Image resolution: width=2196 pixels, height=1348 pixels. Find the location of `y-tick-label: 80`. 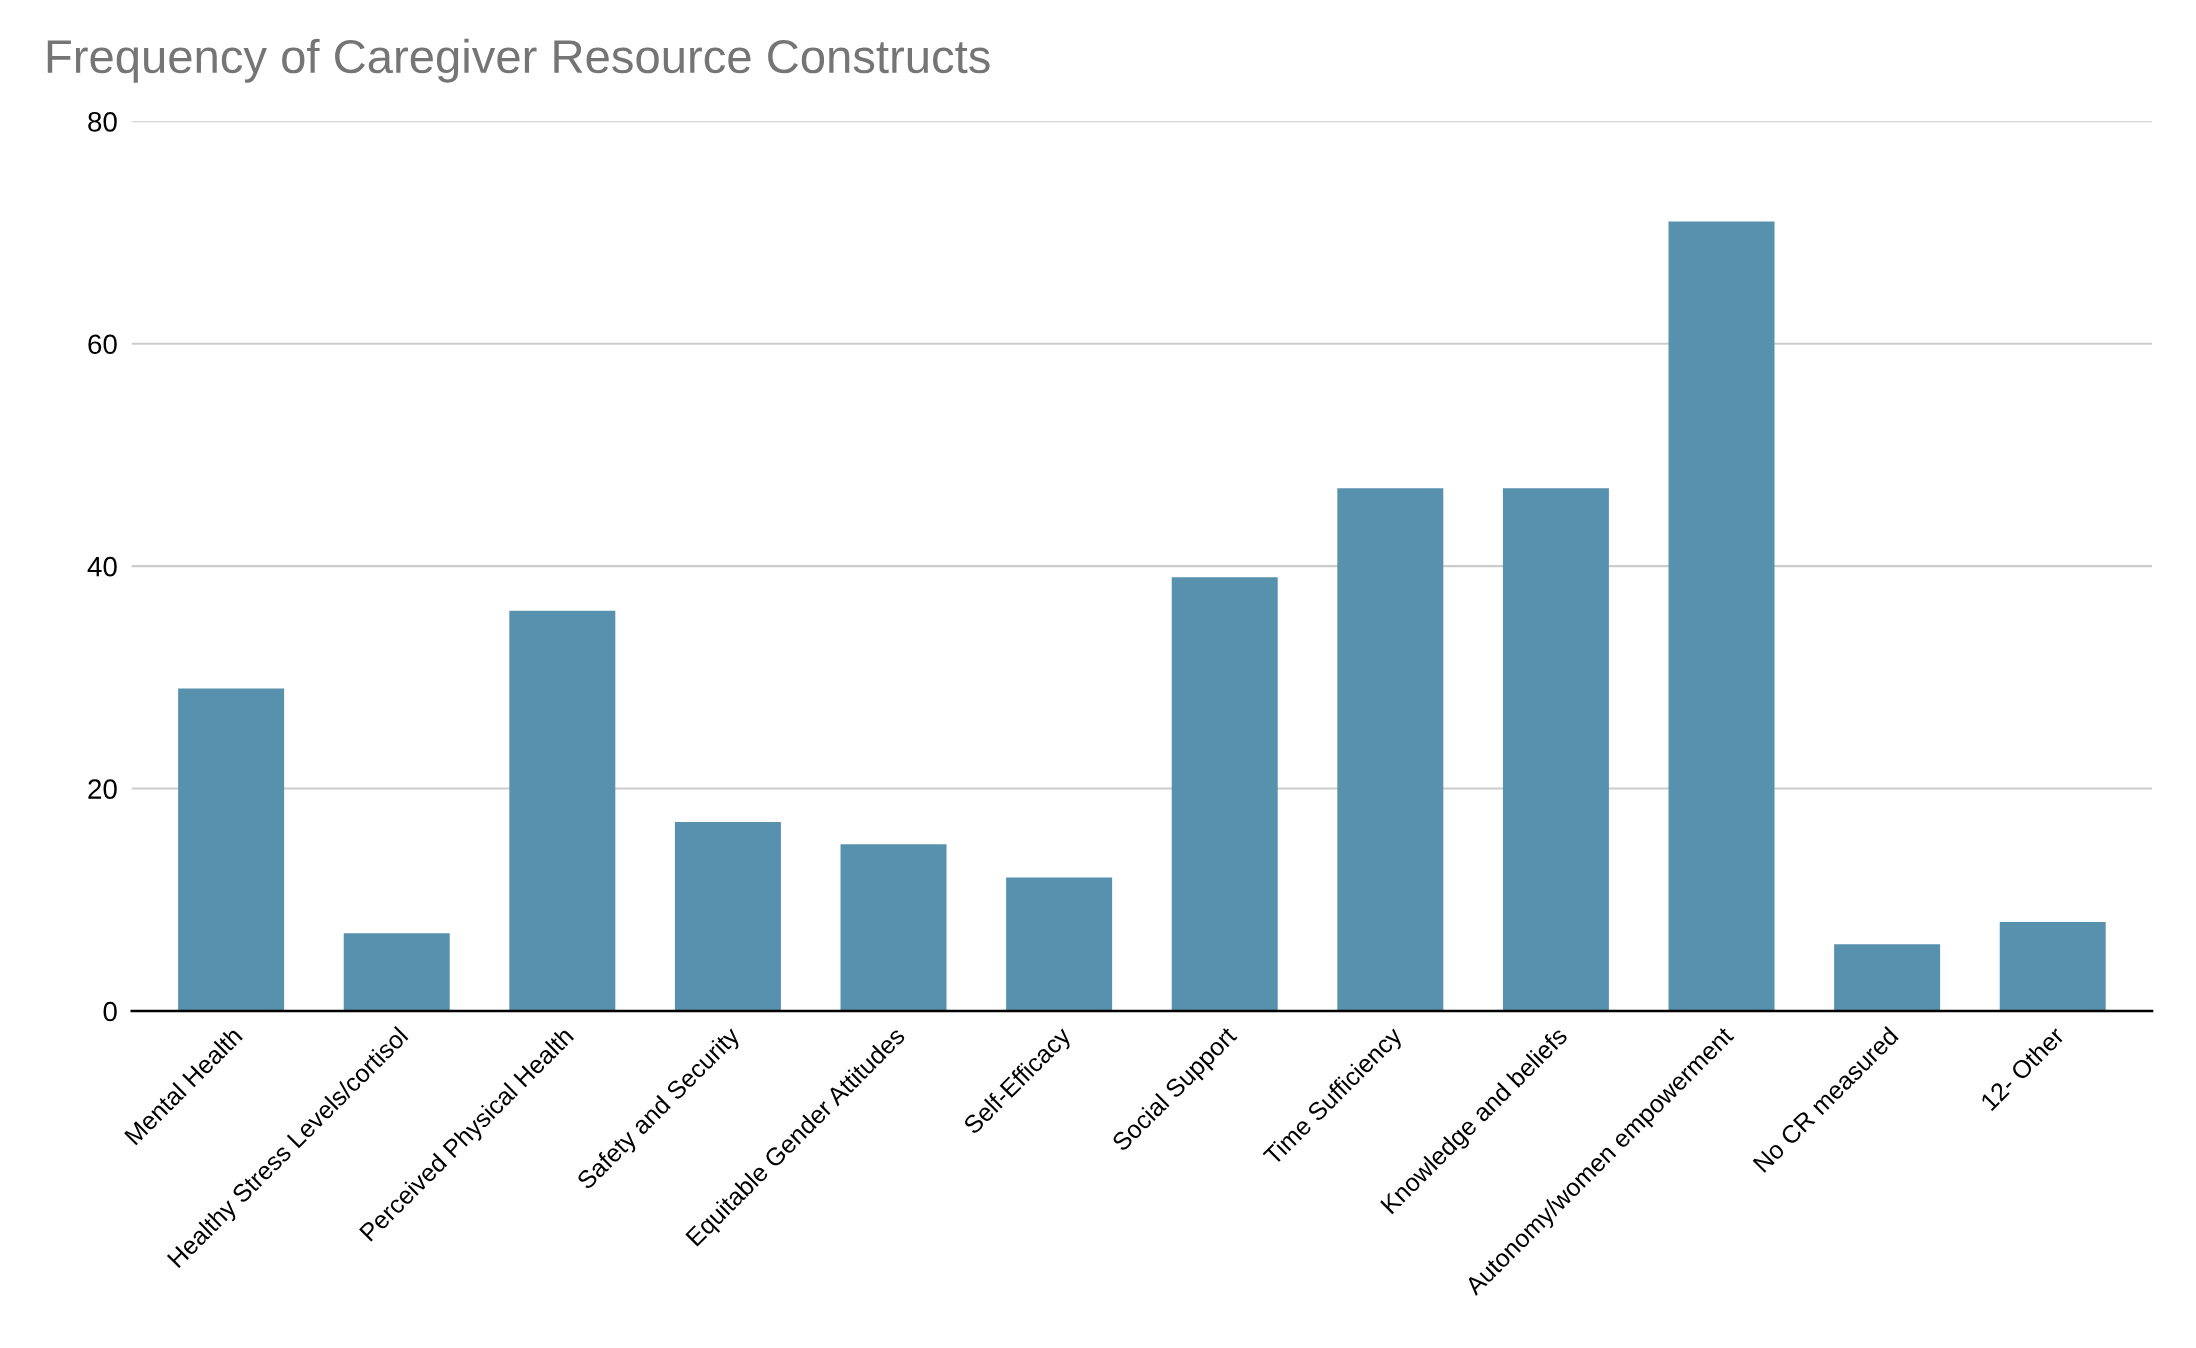

y-tick-label: 80 is located at coordinates (102, 121).